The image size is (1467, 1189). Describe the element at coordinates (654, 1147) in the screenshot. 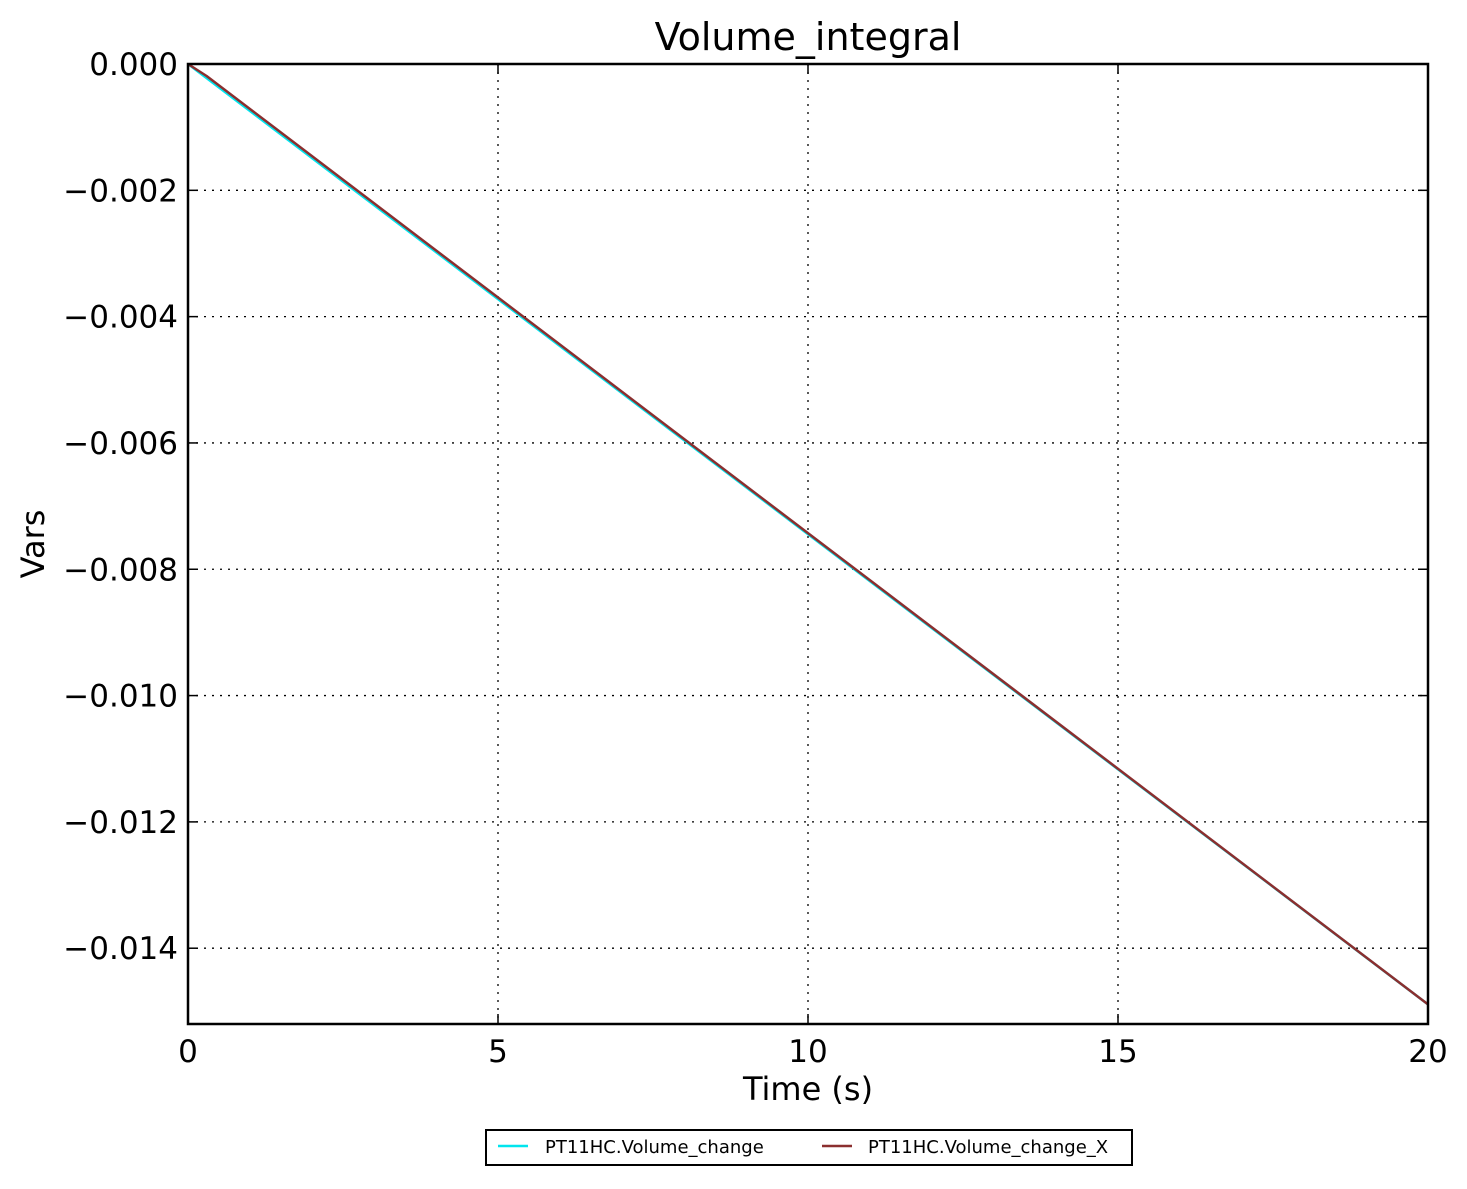

I see `legend-label-volume-change: PT11HC.Volume_change` at that location.